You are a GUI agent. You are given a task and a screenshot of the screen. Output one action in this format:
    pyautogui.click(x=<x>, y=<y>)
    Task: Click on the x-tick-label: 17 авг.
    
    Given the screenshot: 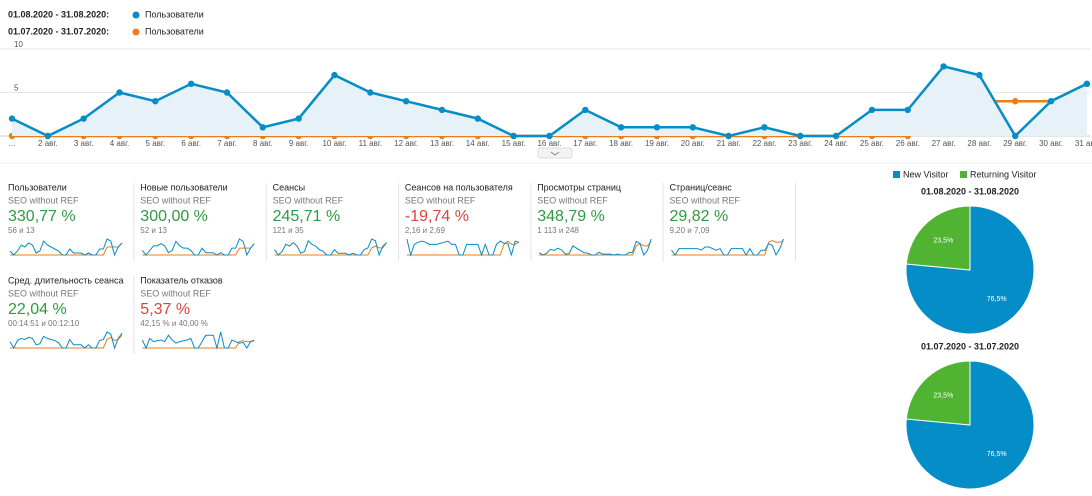 What is the action you would take?
    pyautogui.click(x=585, y=143)
    